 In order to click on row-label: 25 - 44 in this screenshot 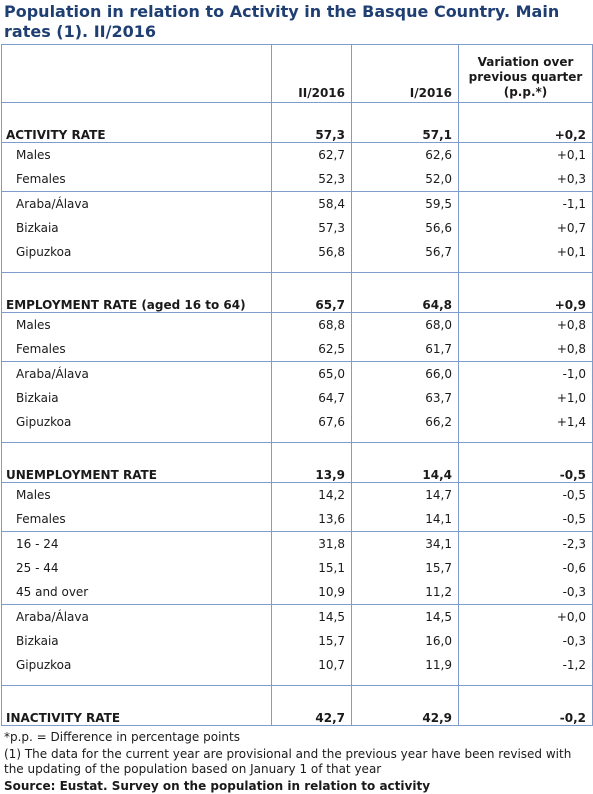, I will do `click(136, 568)`.